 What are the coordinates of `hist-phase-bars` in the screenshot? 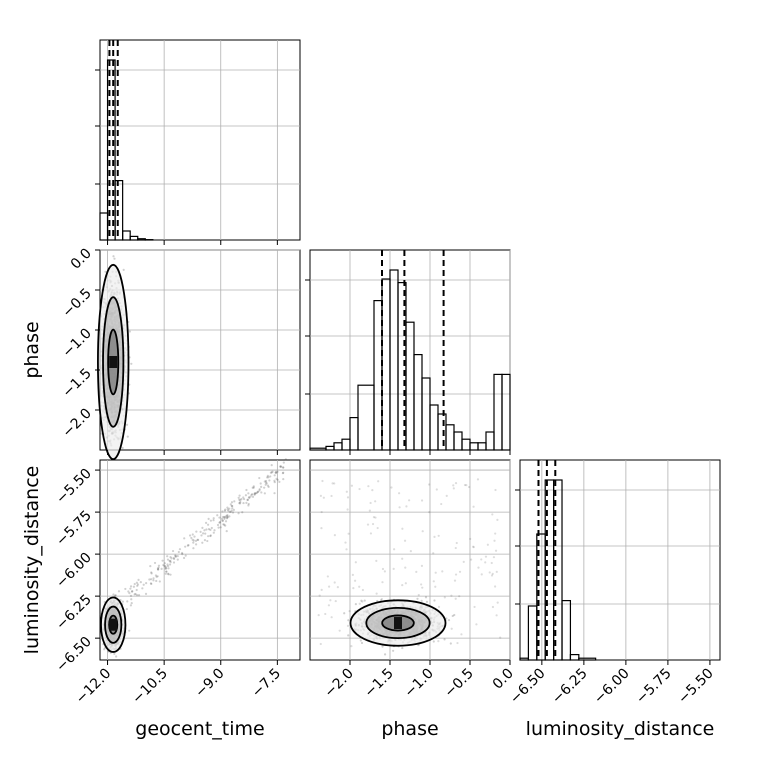 It's located at (410, 350).